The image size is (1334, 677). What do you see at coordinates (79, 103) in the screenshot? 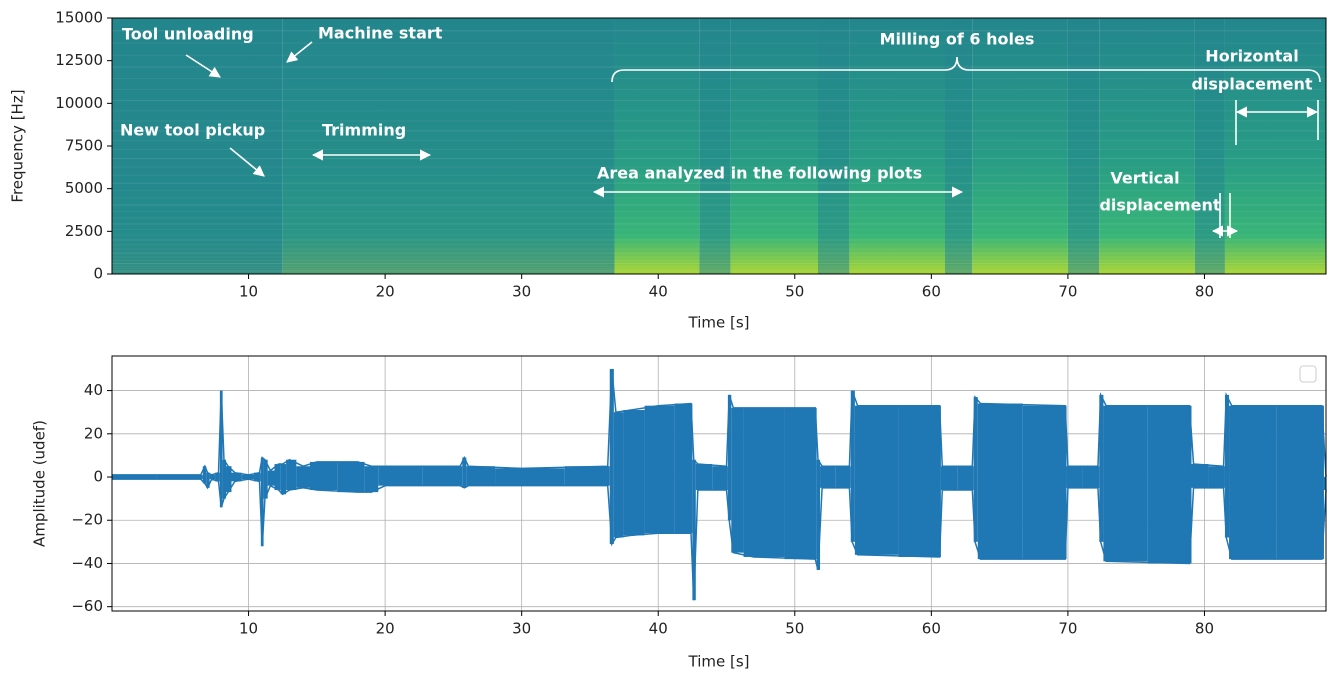
I see `y-tick-label: 10000` at bounding box center [79, 103].